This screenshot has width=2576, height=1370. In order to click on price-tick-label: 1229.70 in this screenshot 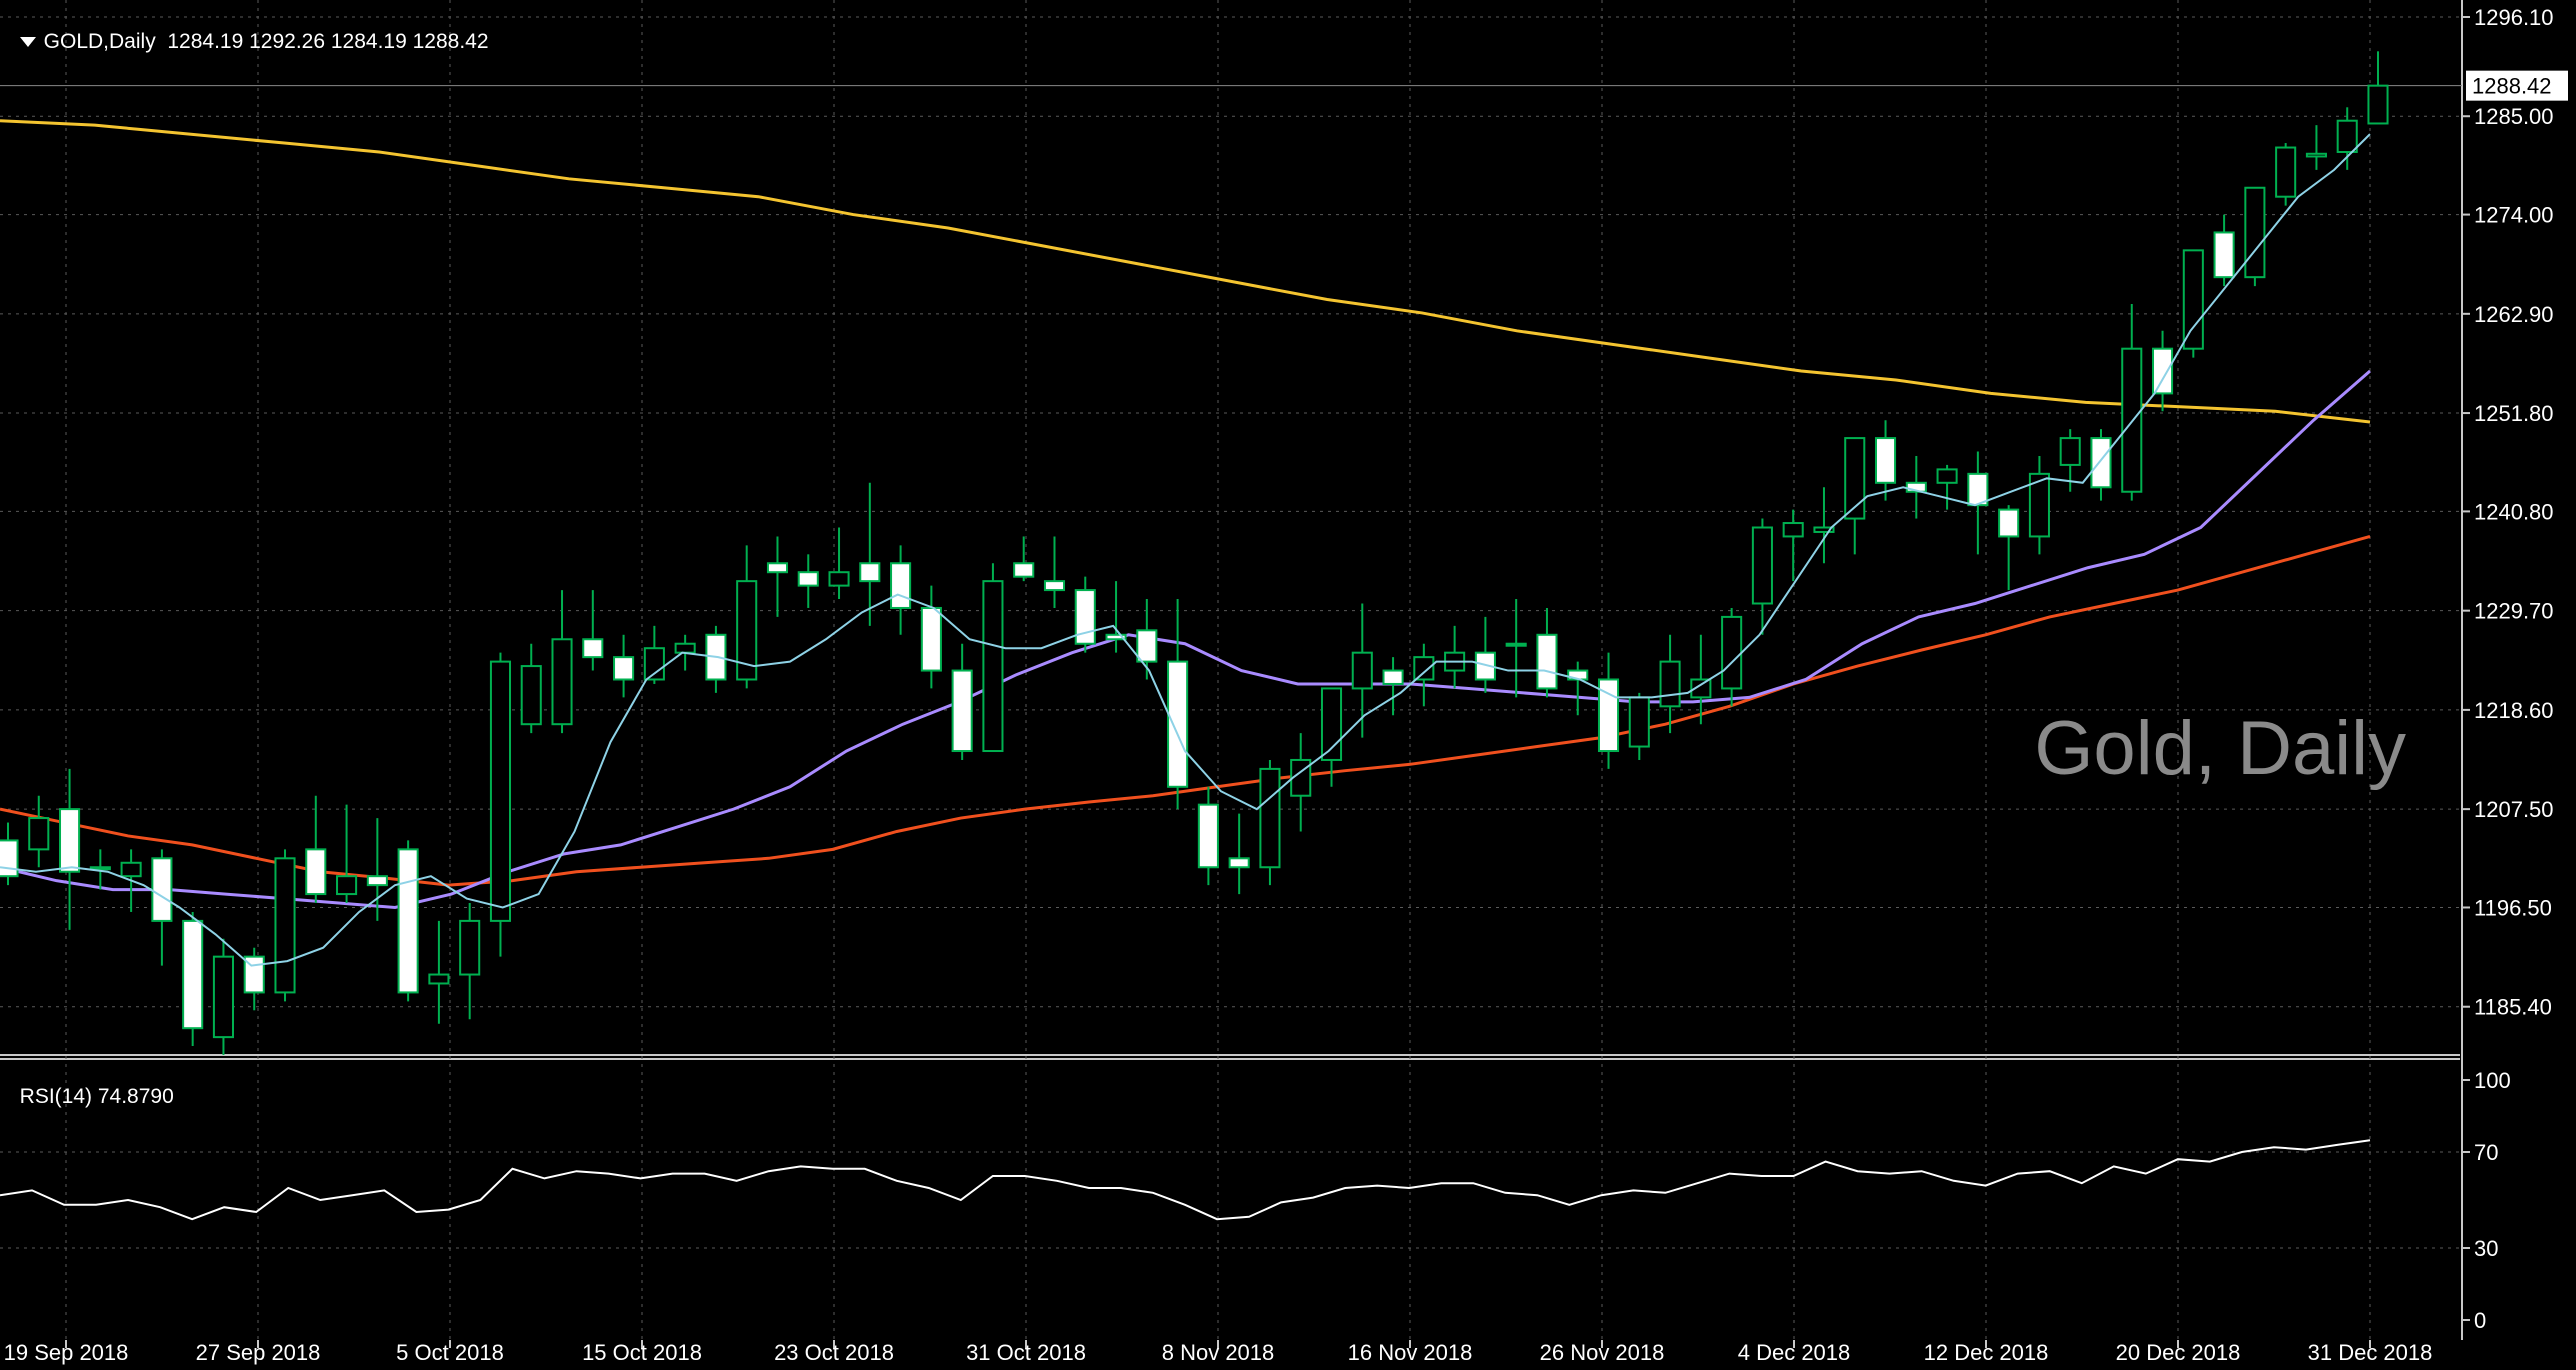, I will do `click(2514, 611)`.